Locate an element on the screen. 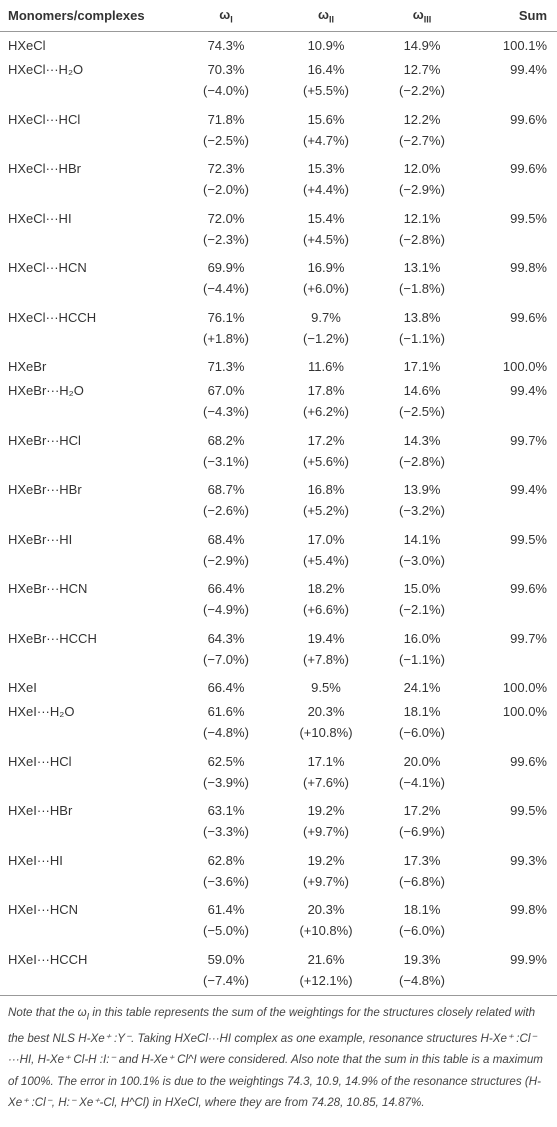 This screenshot has height=1127, width=557. change: (+7.8%) is located at coordinates (326, 659).